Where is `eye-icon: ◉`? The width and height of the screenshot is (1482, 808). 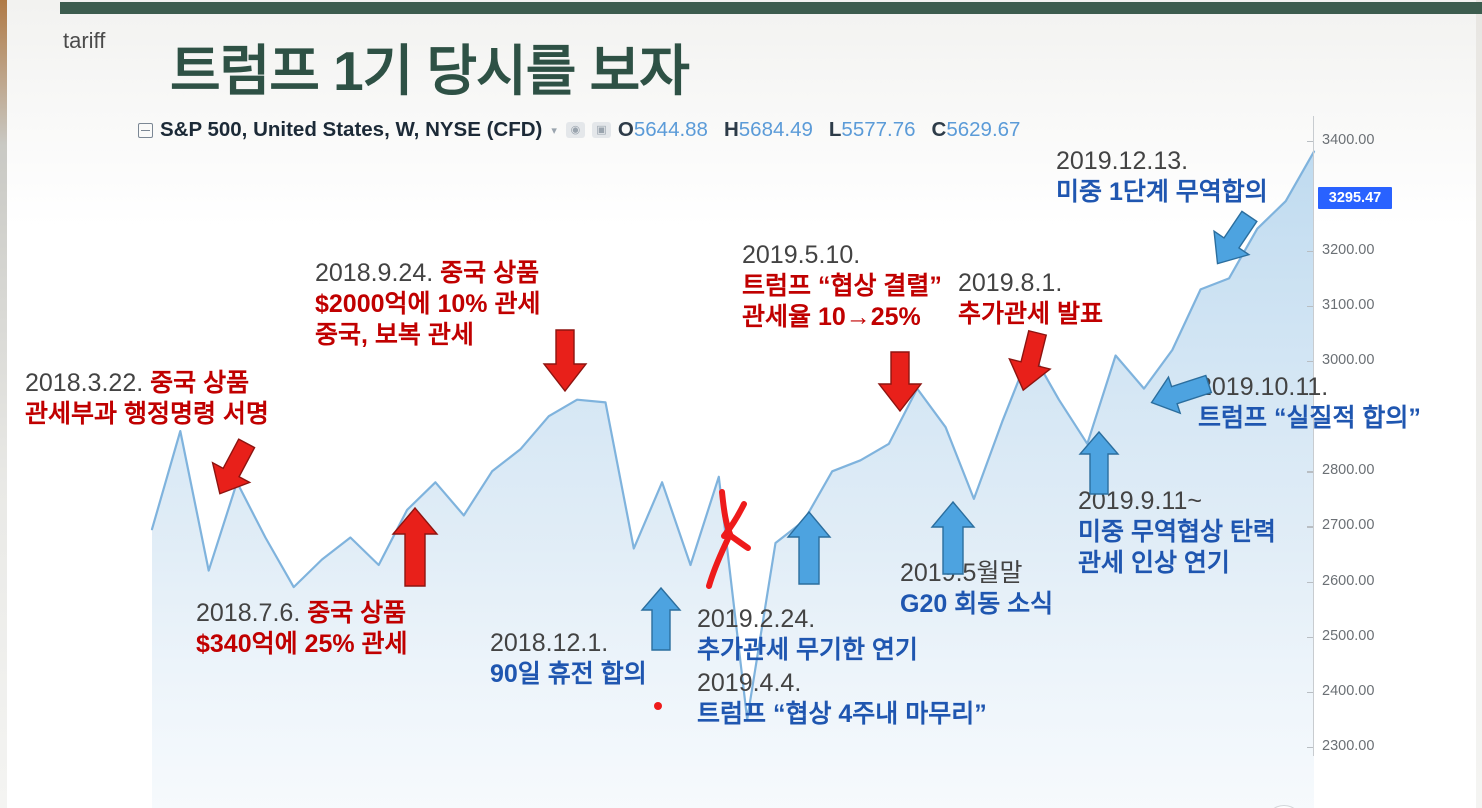
eye-icon: ◉ is located at coordinates (575, 130).